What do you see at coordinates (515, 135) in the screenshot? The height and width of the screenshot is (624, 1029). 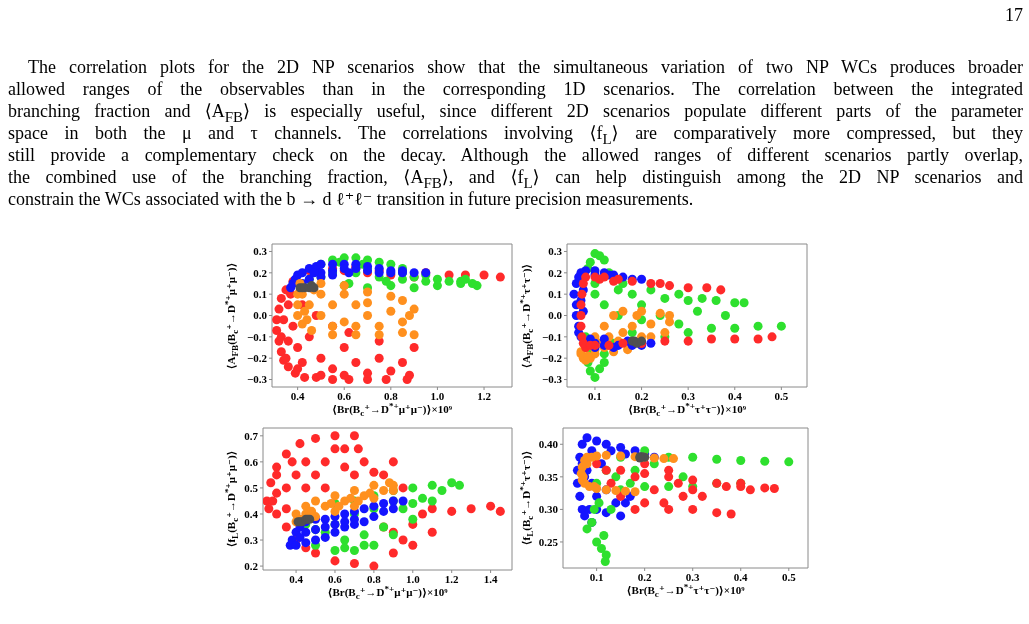 I see `text: space in both the μ and τ channels. The correlations involving ⟨f$_{L}$⟩ are comparatively more compressed, but they` at bounding box center [515, 135].